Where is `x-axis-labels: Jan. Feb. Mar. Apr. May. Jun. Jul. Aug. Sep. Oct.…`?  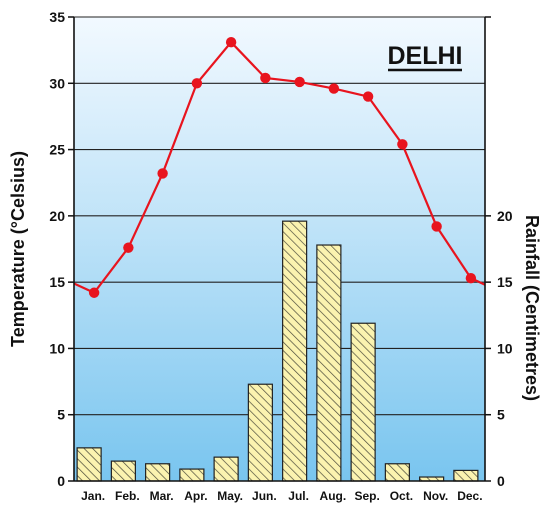
x-axis-labels: Jan. Feb. Mar. Apr. May. Jun. Jul. Aug. Sep. Oct.… is located at coordinates (281, 496).